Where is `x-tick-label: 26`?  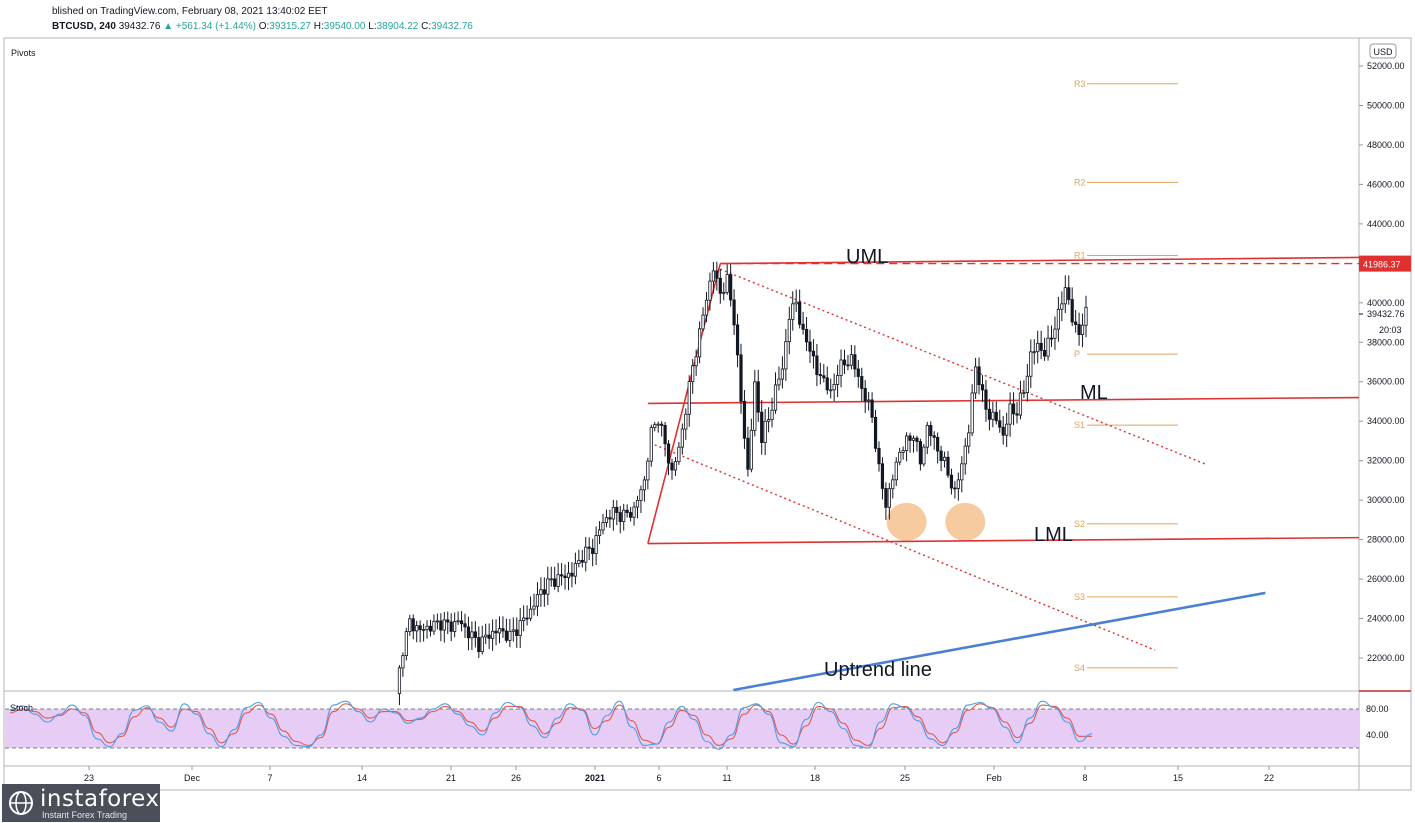
x-tick-label: 26 is located at coordinates (516, 778).